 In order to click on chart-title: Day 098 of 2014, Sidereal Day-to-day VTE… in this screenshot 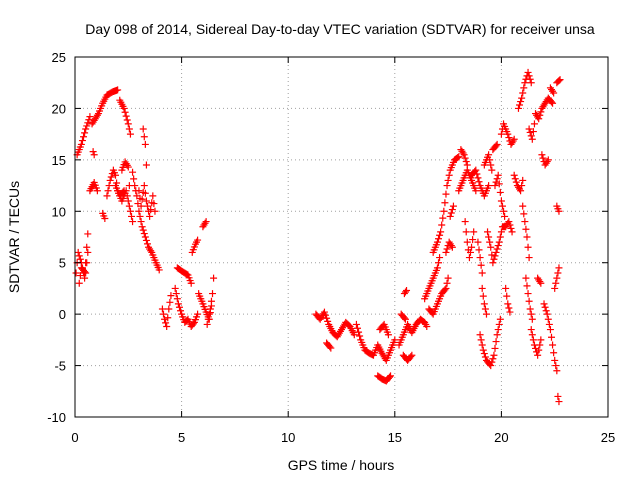, I will do `click(340, 29)`.